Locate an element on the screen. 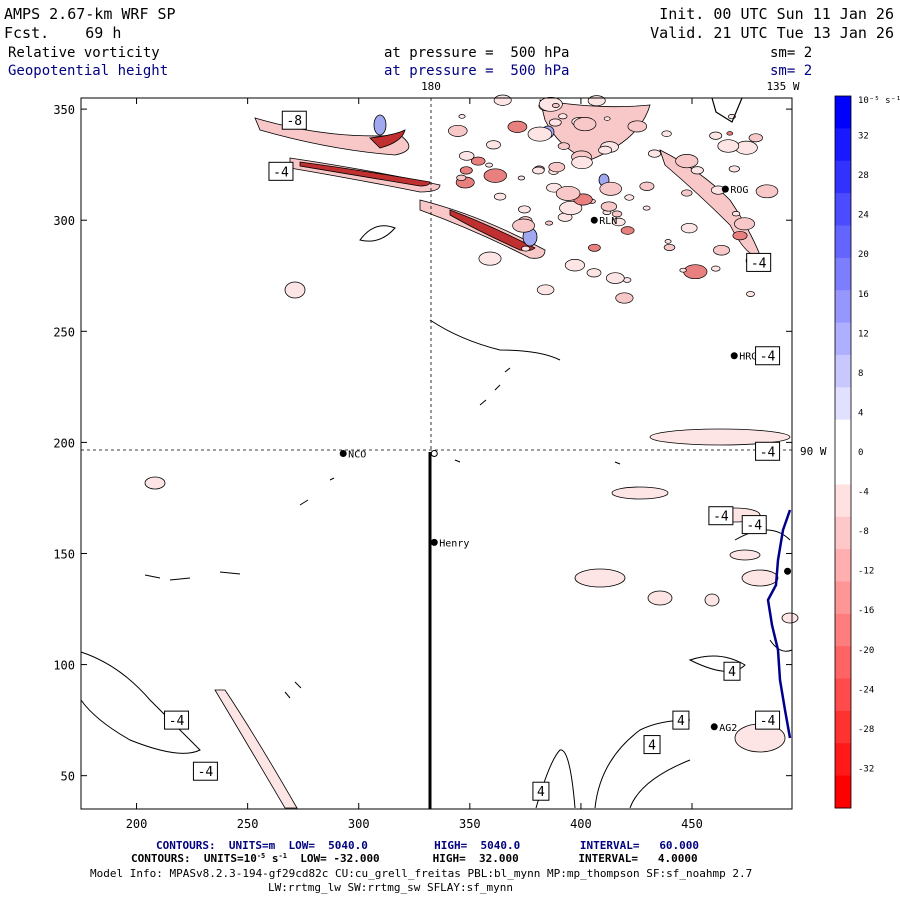 This screenshot has height=900, width=900. contour-line is located at coordinates (377, 233).